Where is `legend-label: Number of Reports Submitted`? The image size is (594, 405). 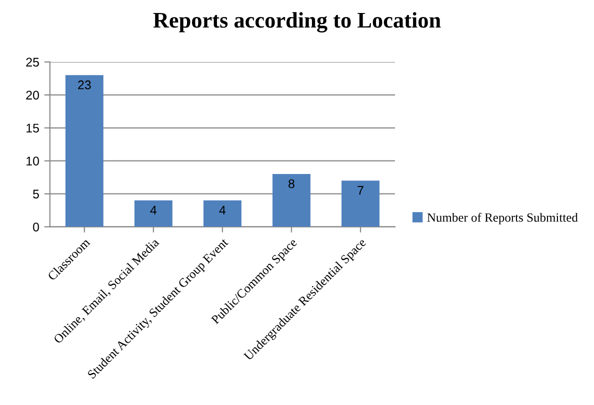 legend-label: Number of Reports Submitted is located at coordinates (502, 218).